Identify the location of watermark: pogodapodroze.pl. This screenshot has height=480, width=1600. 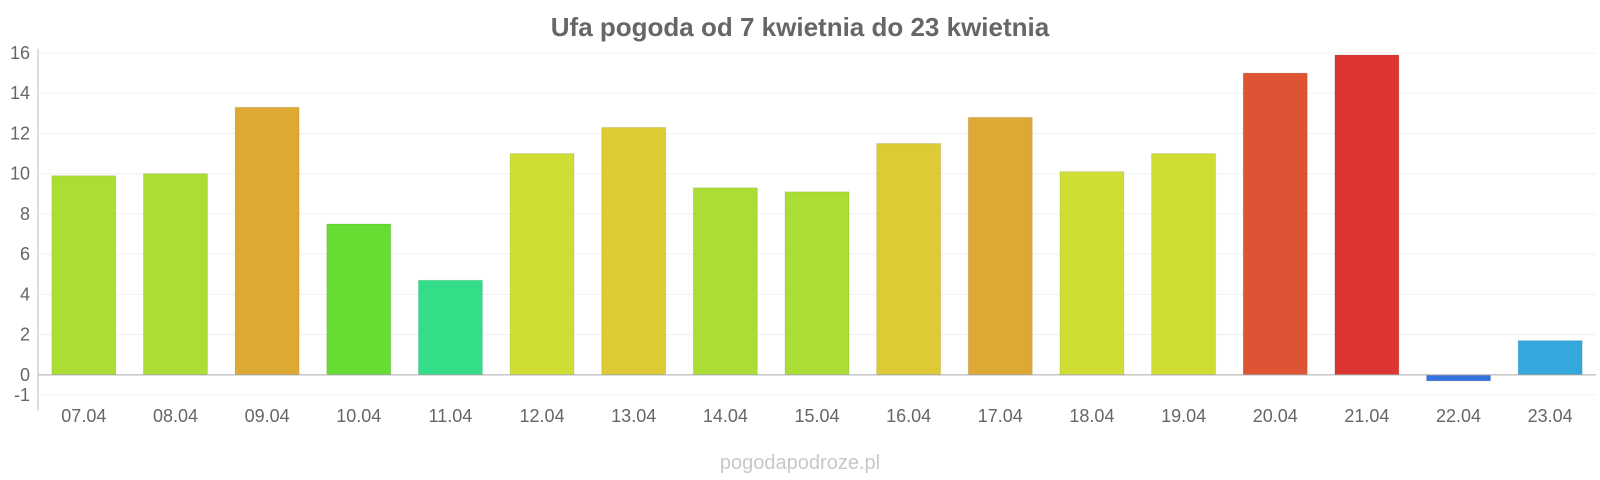
(800, 463).